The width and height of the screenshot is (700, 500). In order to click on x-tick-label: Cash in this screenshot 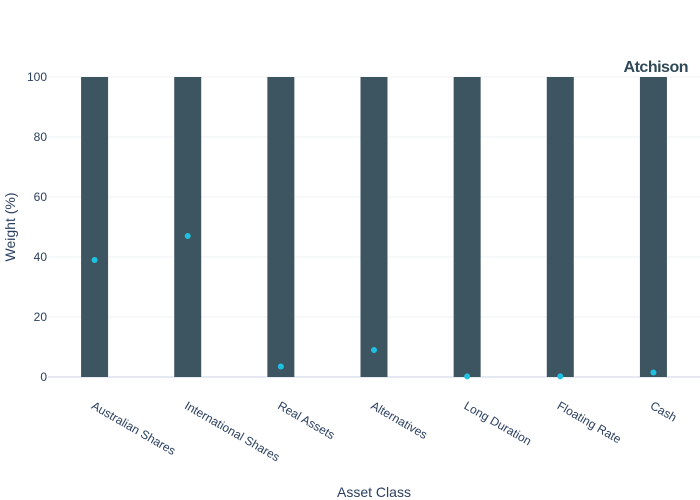, I will do `click(663, 411)`.